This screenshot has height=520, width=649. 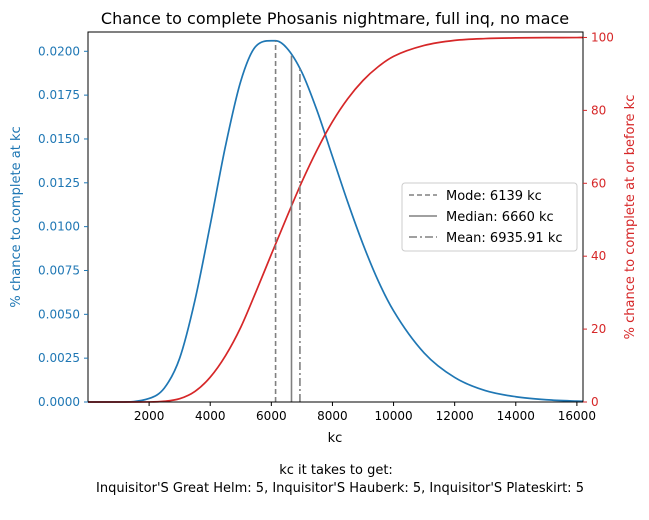 I want to click on legend-median-label: Median: 6660 kc, so click(x=500, y=217).